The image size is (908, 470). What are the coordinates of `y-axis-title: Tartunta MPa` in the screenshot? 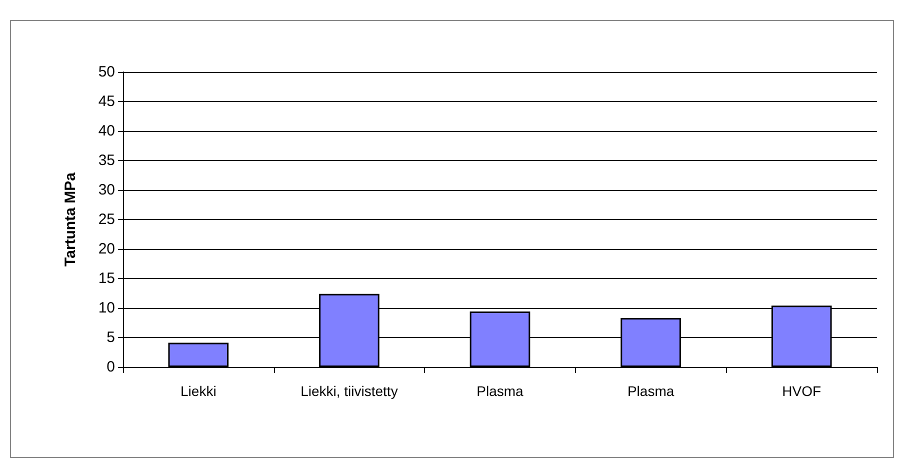 It's located at (70, 219).